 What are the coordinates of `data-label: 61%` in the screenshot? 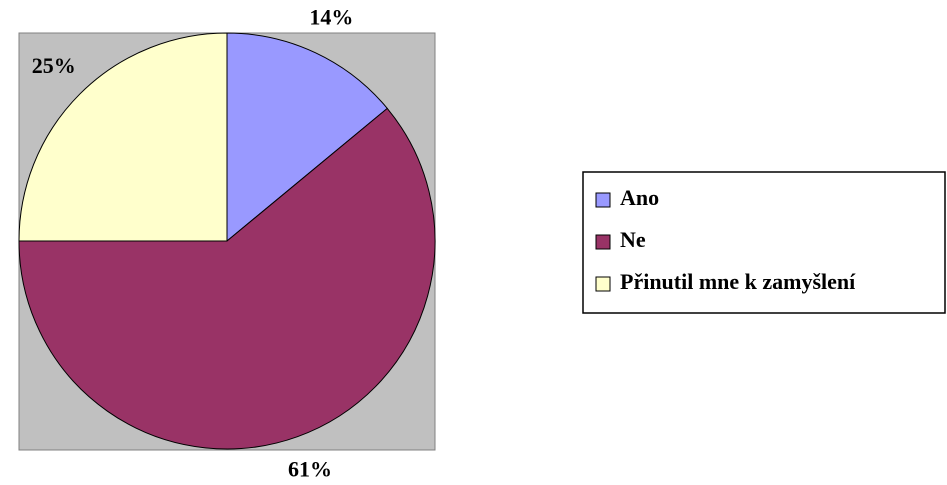 It's located at (310, 469).